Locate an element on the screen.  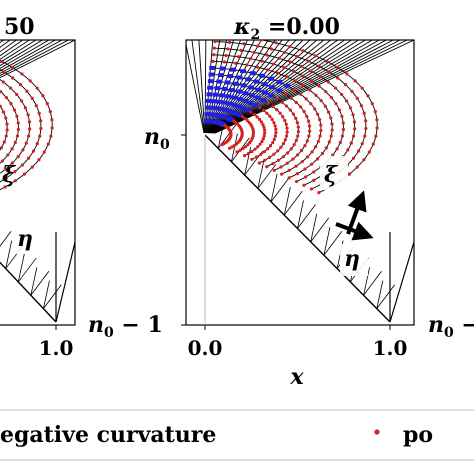
legend-frame is located at coordinates (237, 435).